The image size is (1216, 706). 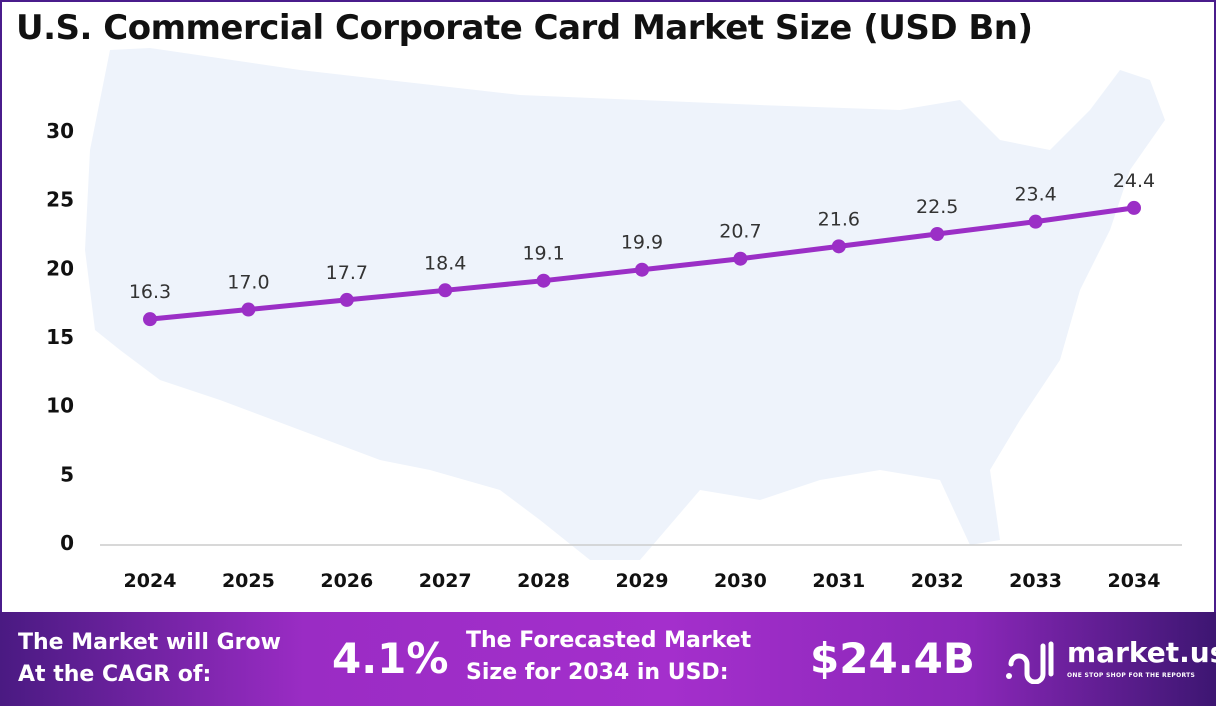 What do you see at coordinates (740, 581) in the screenshot?
I see `x-tick-label: 2030` at bounding box center [740, 581].